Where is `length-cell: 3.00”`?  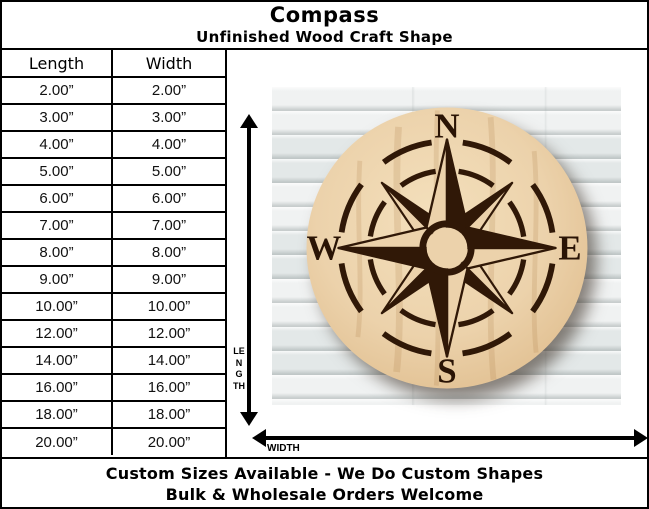 length-cell: 3.00” is located at coordinates (57, 118).